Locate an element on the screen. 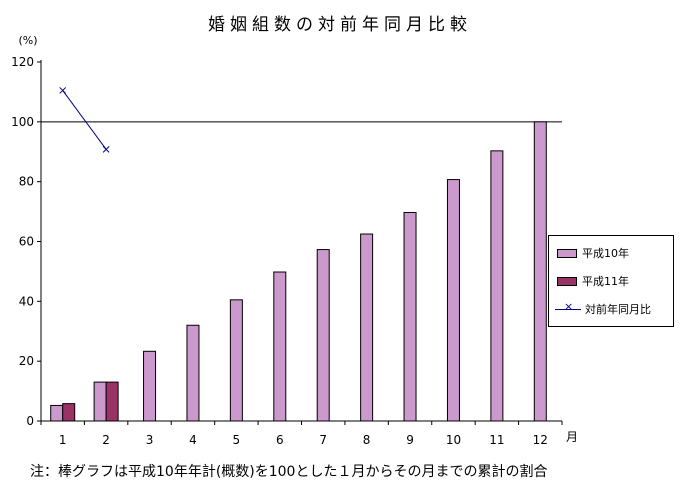 The height and width of the screenshot is (490, 680). x-tick-label: 1 is located at coordinates (63, 440).